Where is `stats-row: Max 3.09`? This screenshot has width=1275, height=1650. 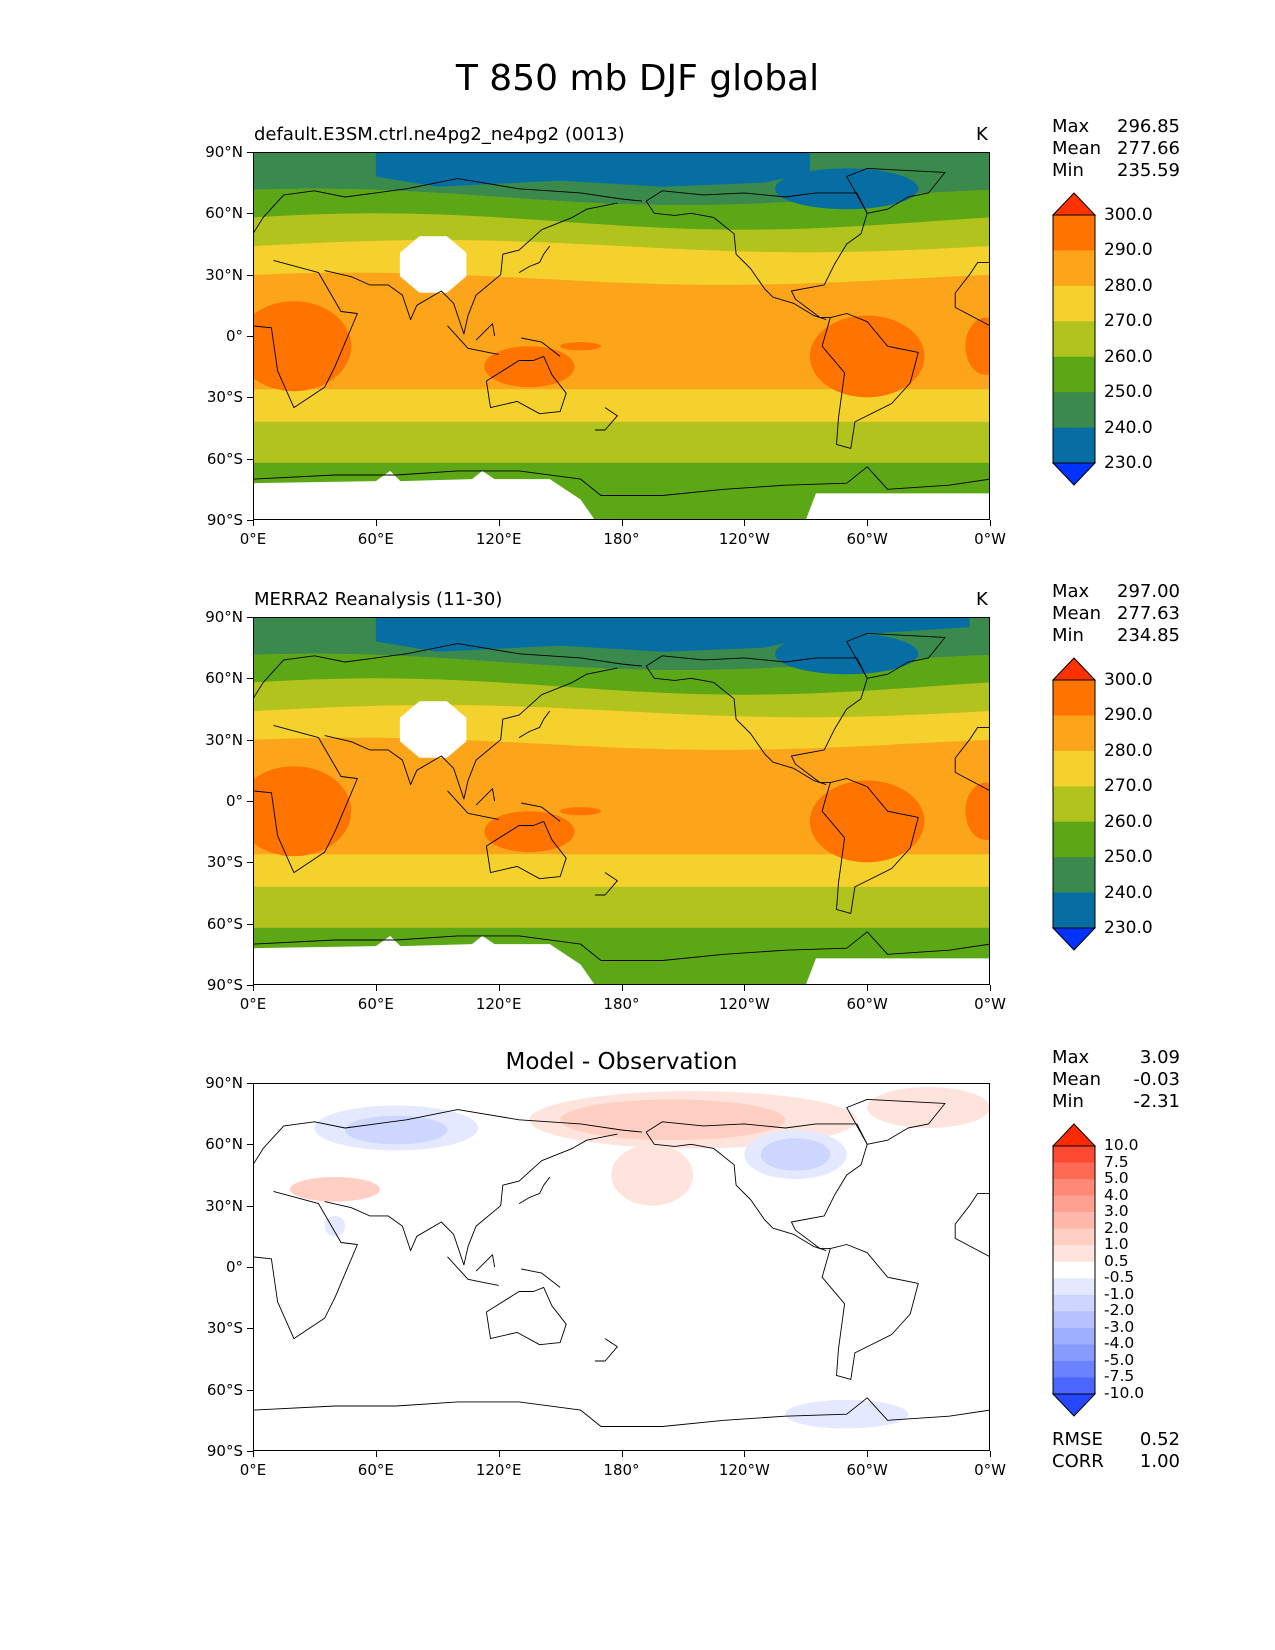
stats-row: Max 3.09 is located at coordinates (1116, 1058).